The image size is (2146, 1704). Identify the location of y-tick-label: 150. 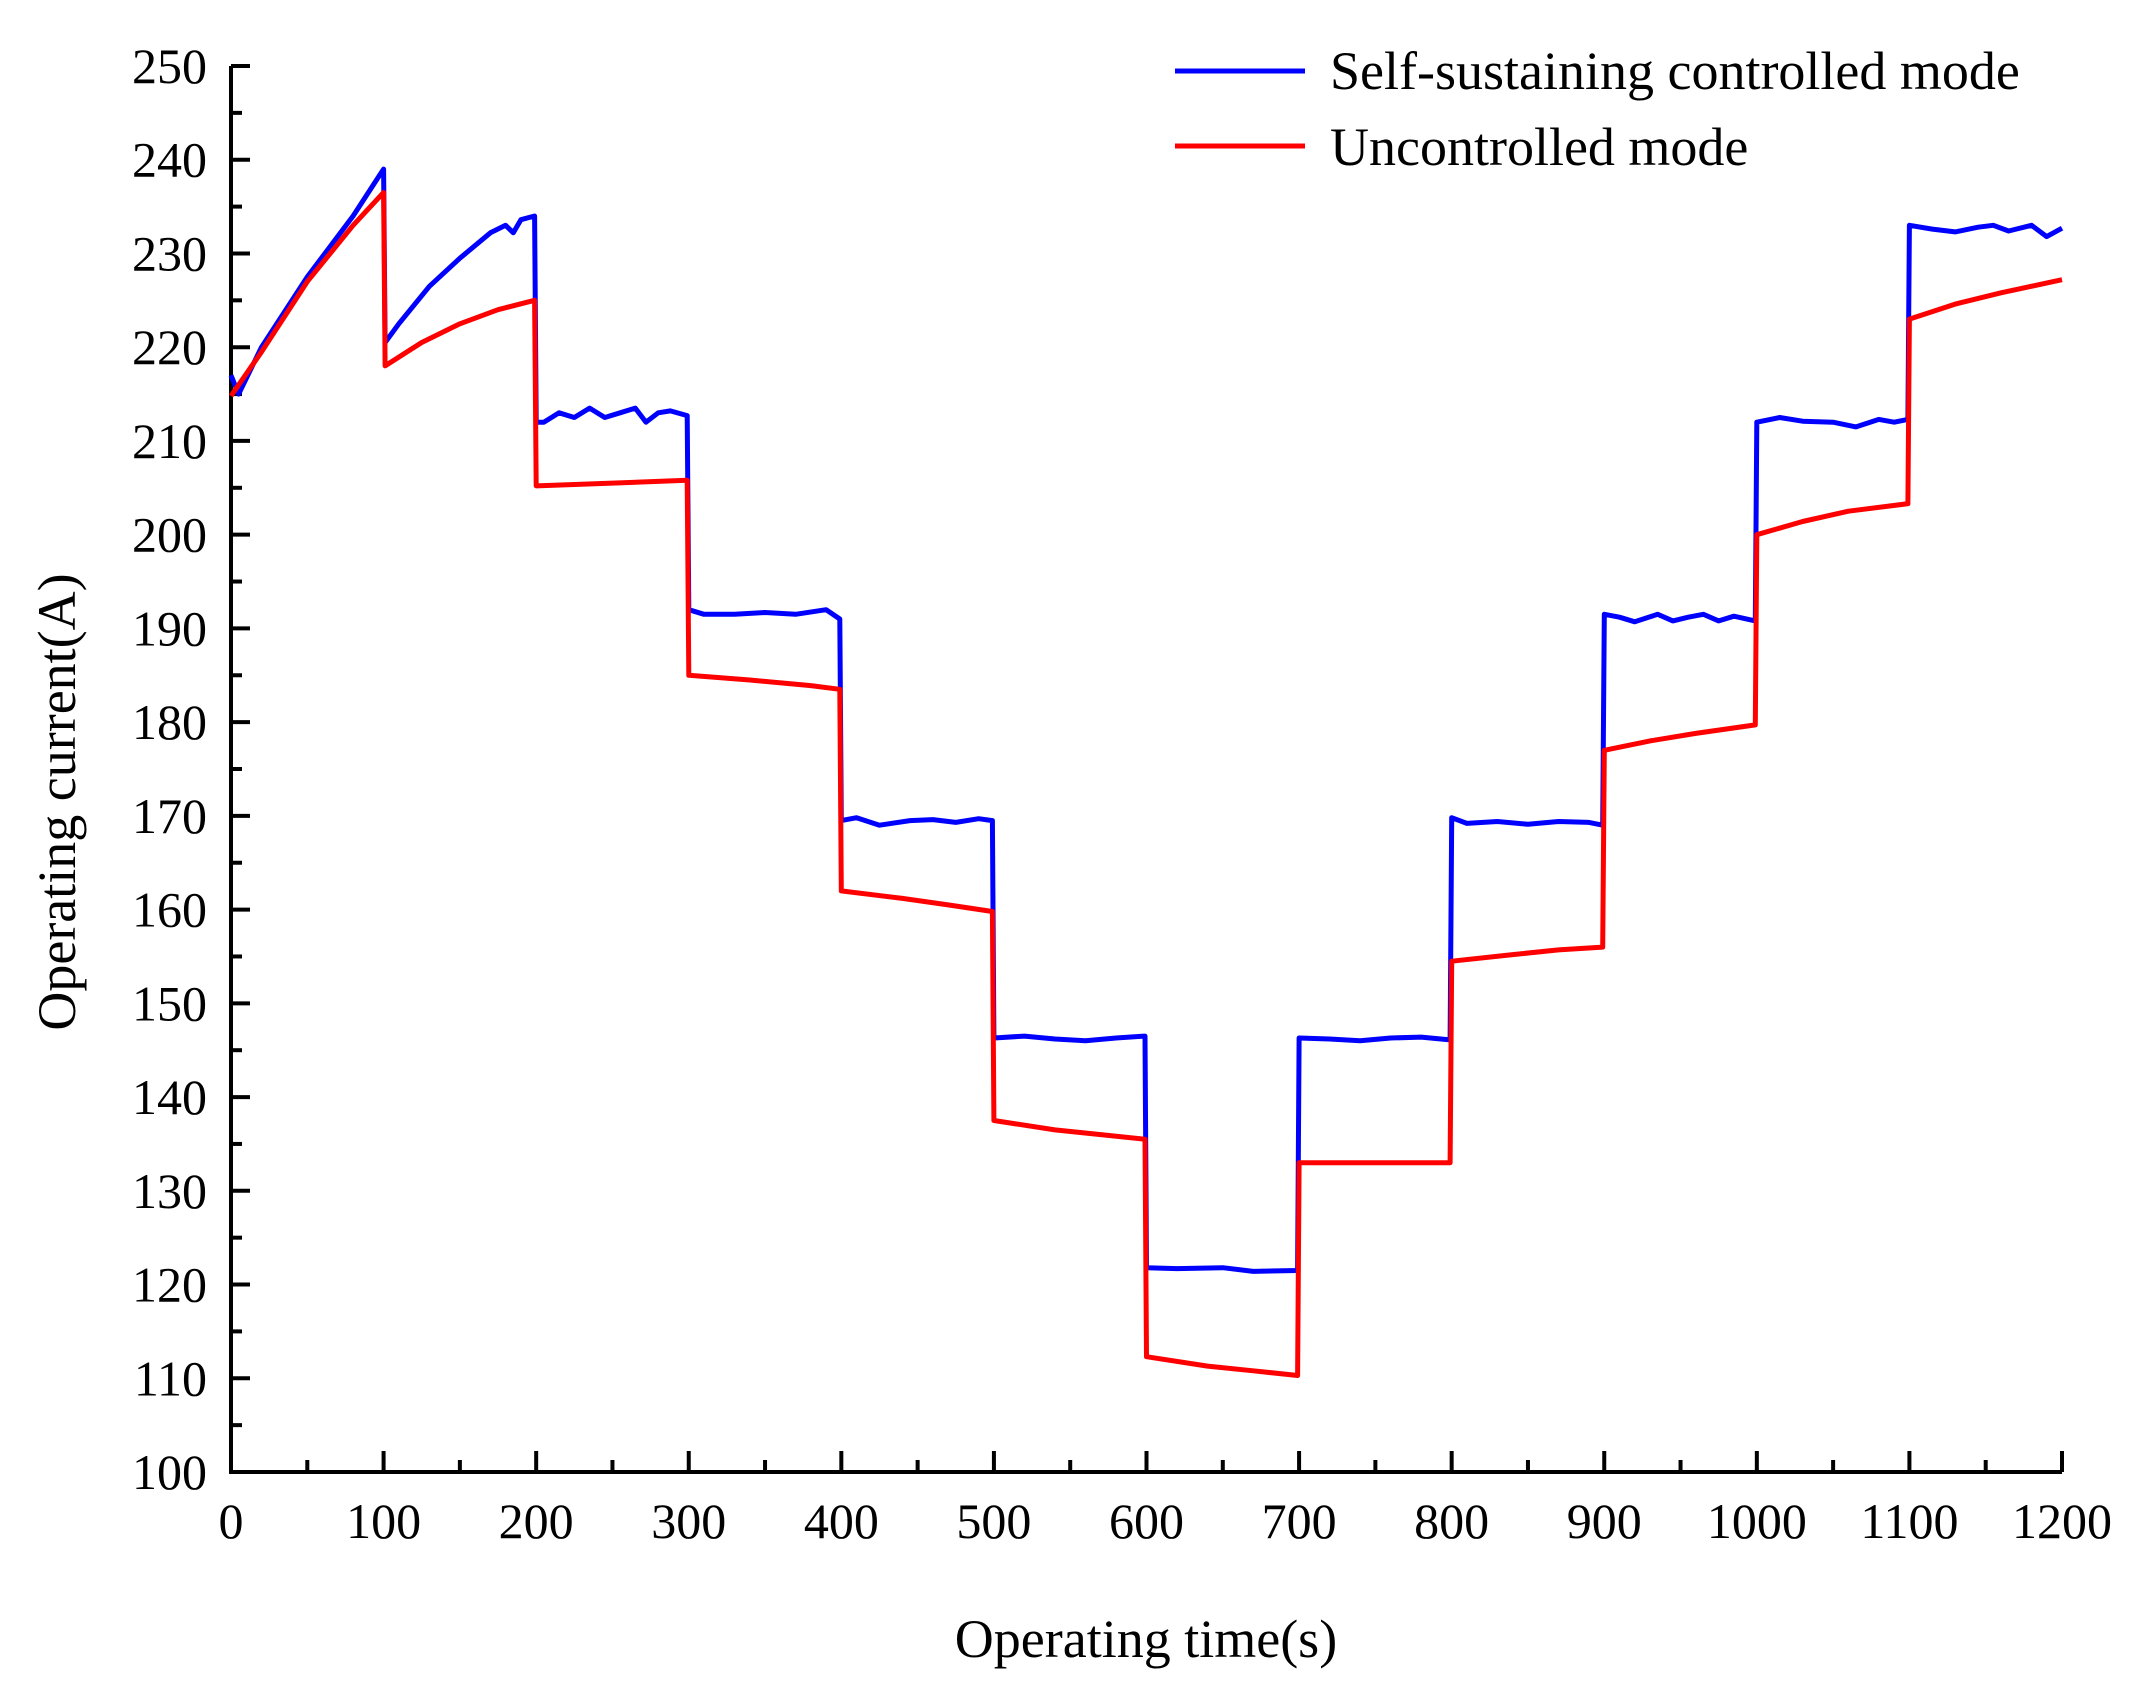
(169, 1003).